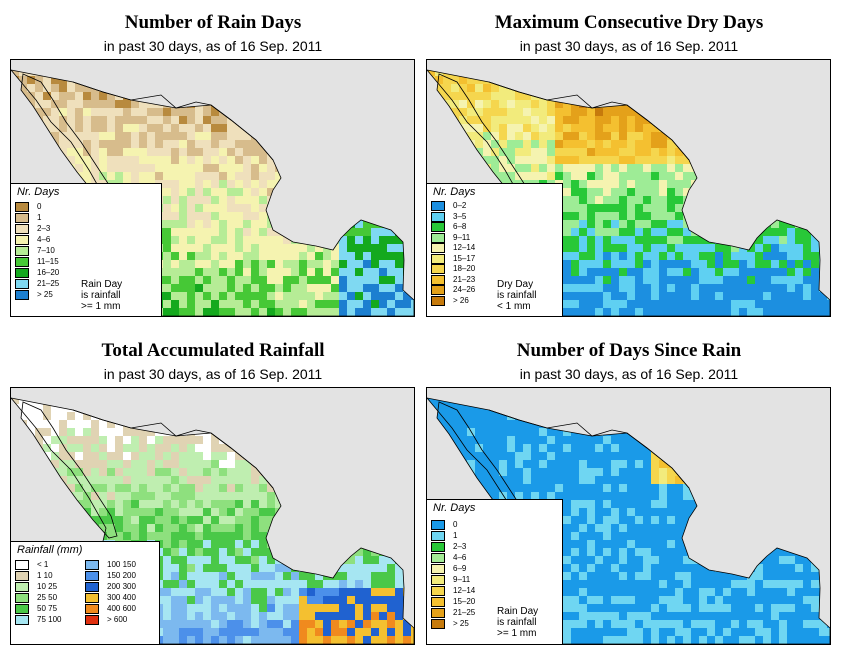  I want to click on legend-label: 24–26, so click(464, 289).